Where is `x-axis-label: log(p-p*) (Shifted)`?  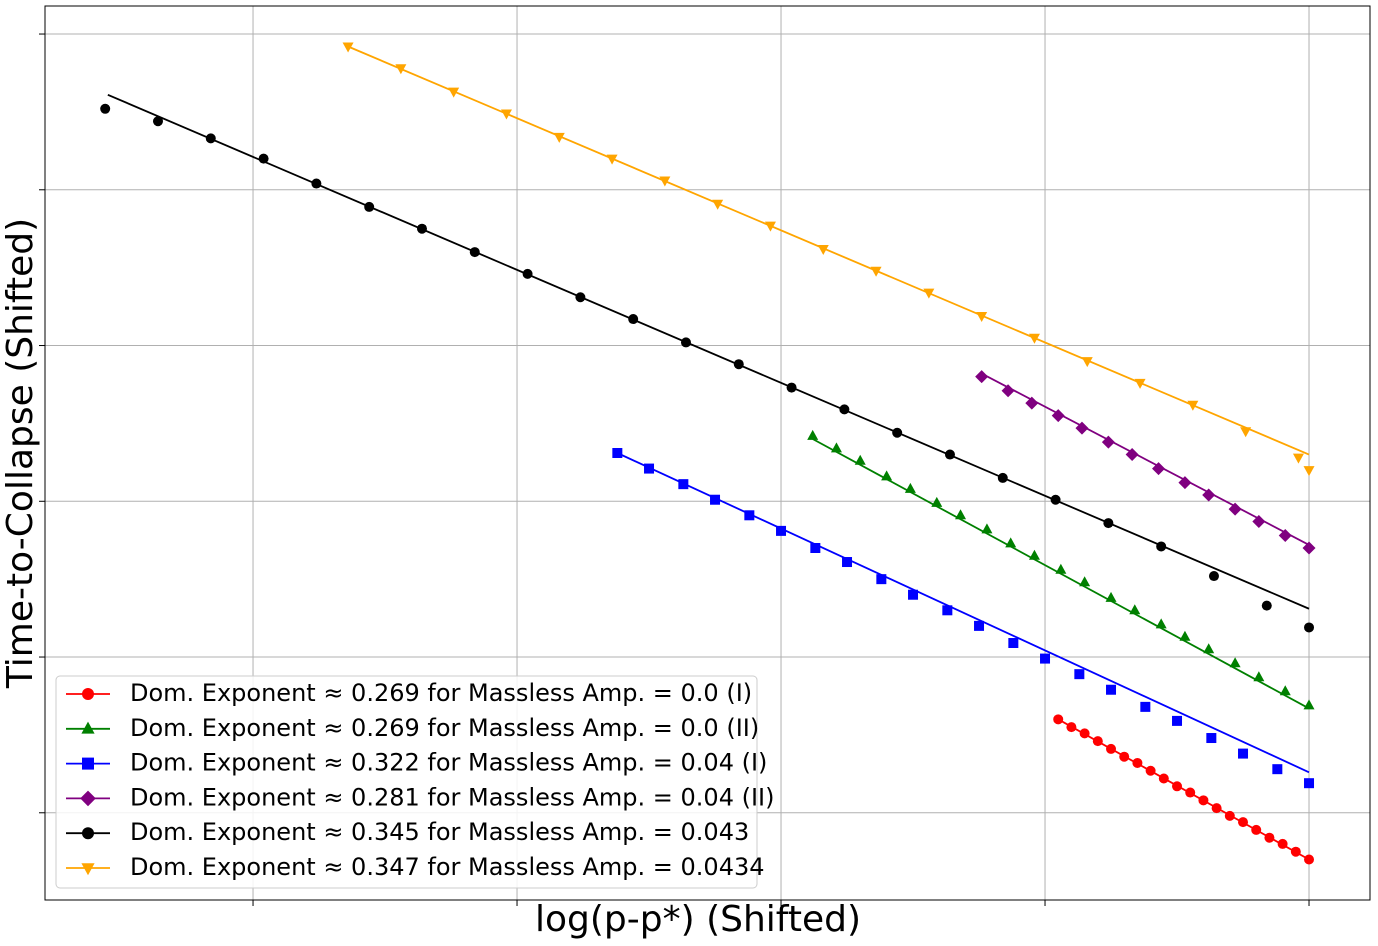
x-axis-label: log(p-p*) (Shifted) is located at coordinates (698, 919).